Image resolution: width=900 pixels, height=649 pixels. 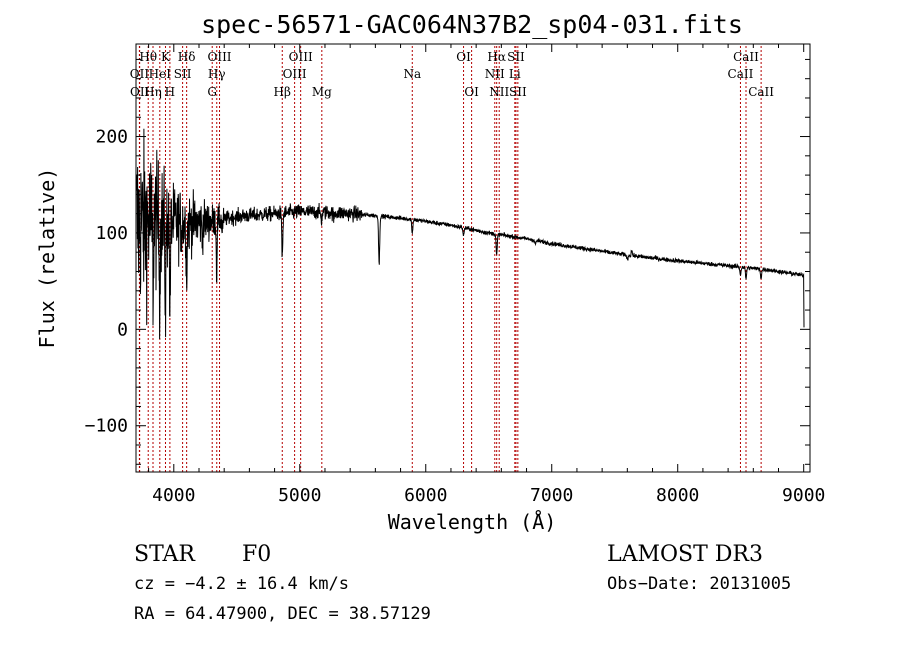 What do you see at coordinates (496, 57) in the screenshot?
I see `spectral-line-label: Hα` at bounding box center [496, 57].